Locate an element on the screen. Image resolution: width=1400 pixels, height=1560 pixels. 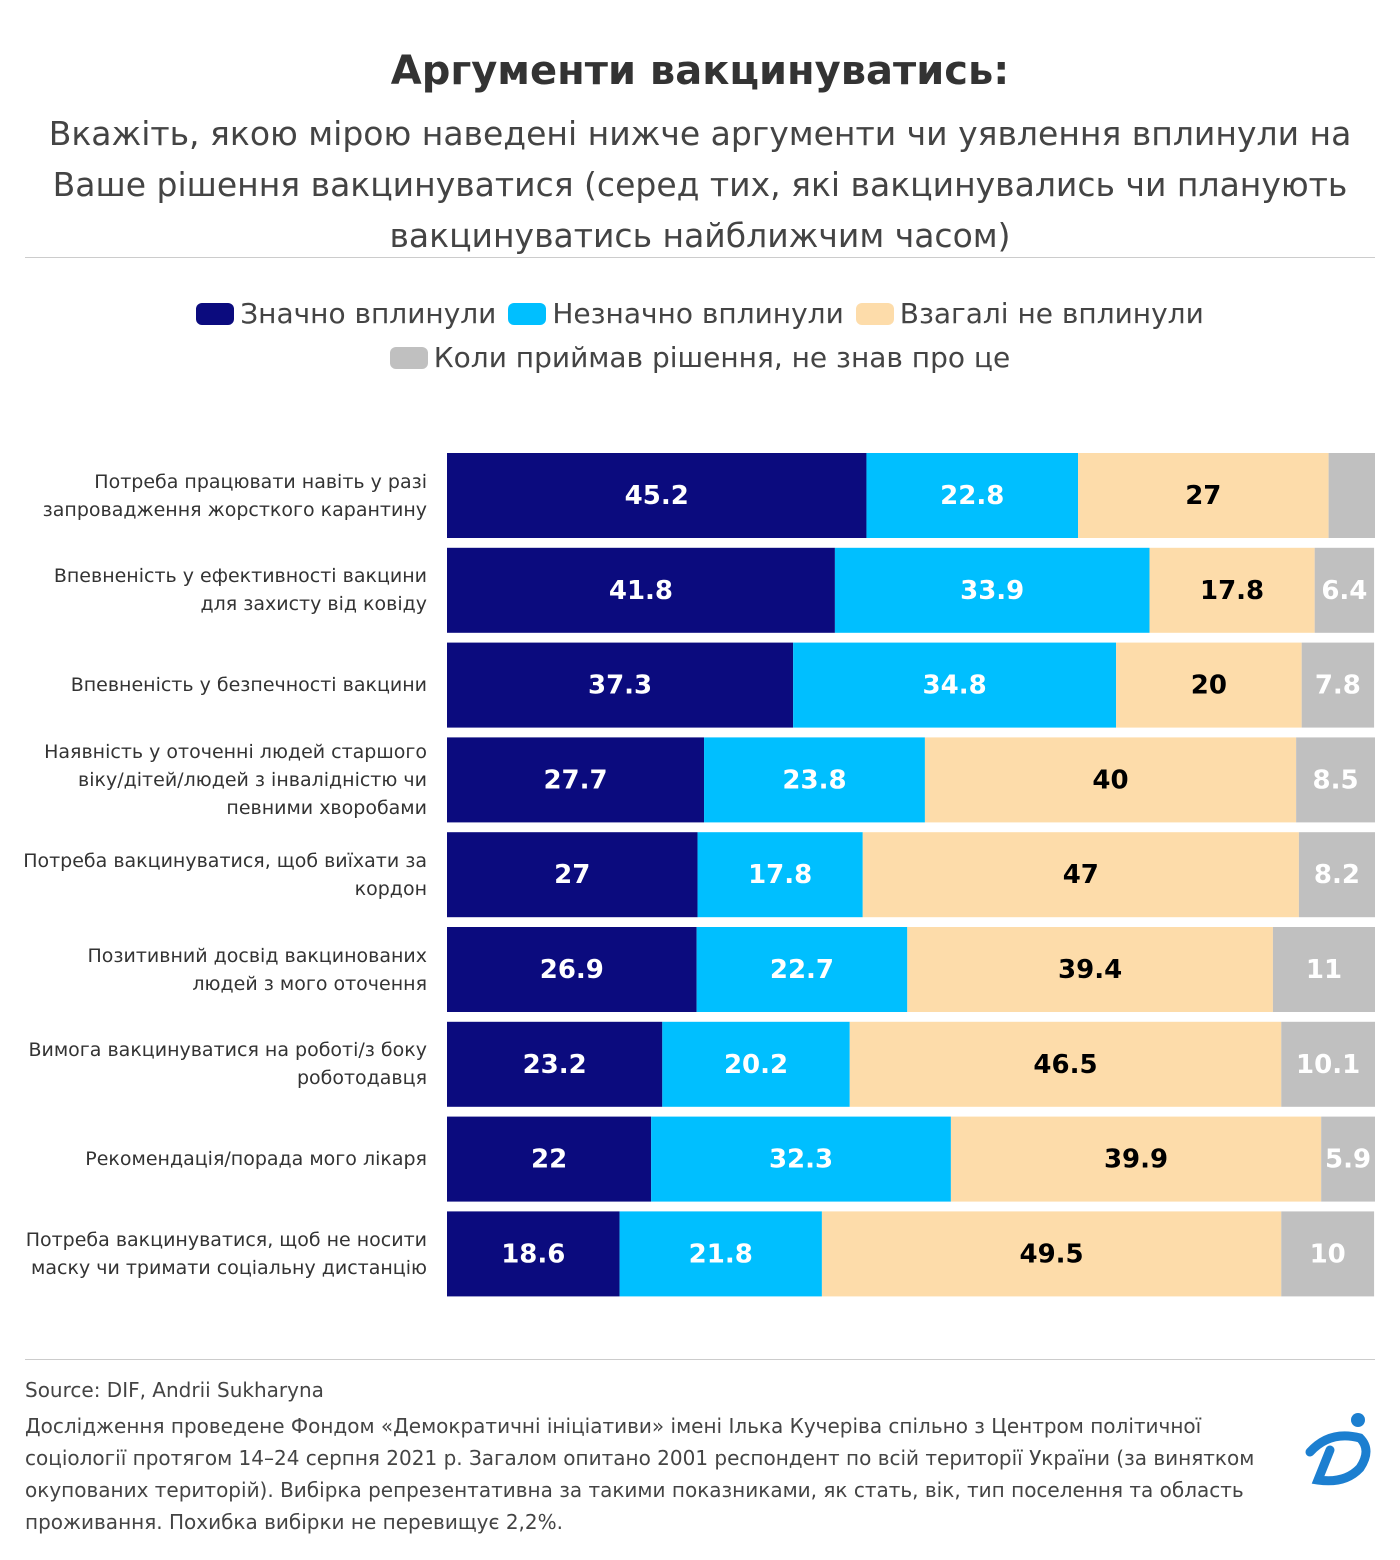
value-label: 22.7 is located at coordinates (802, 970).